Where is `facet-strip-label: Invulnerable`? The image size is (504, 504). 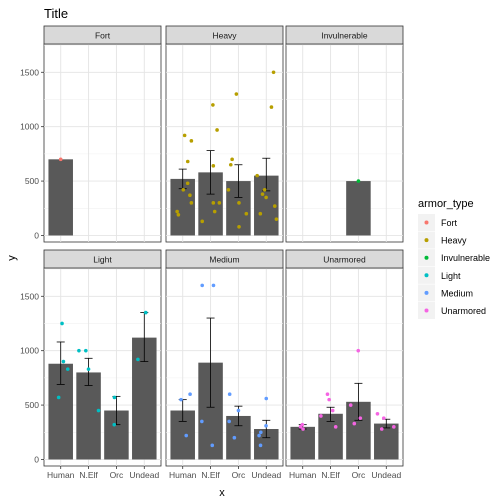 facet-strip-label: Invulnerable is located at coordinates (344, 36).